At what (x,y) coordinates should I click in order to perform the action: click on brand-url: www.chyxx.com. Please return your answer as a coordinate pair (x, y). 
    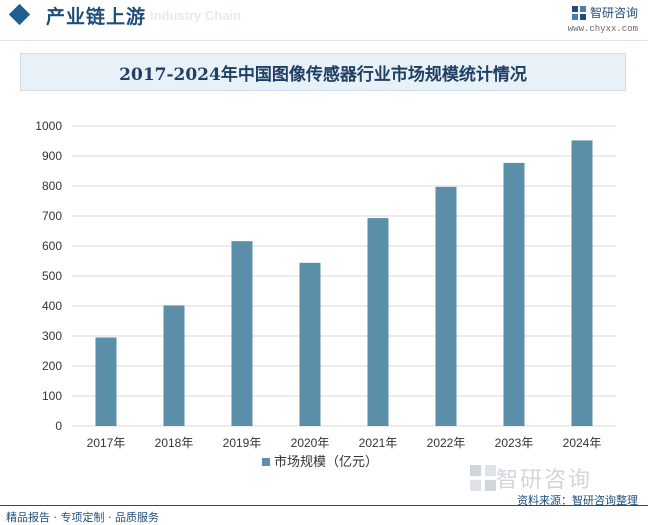
    Looking at the image, I should click on (602, 29).